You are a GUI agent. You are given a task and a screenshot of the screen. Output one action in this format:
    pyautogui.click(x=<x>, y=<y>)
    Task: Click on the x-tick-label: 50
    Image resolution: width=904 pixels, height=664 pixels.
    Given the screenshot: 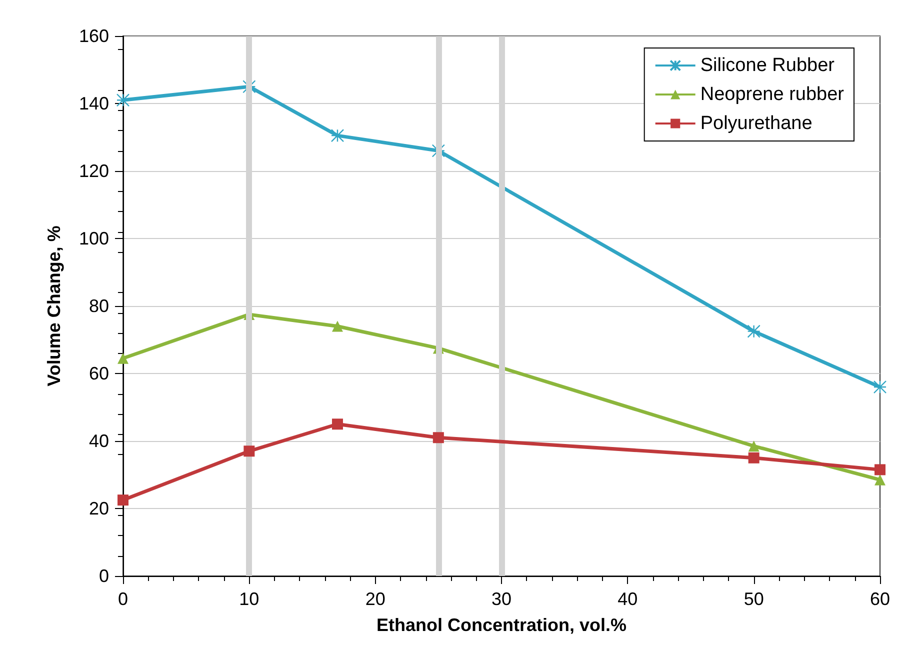 What is the action you would take?
    pyautogui.click(x=754, y=599)
    